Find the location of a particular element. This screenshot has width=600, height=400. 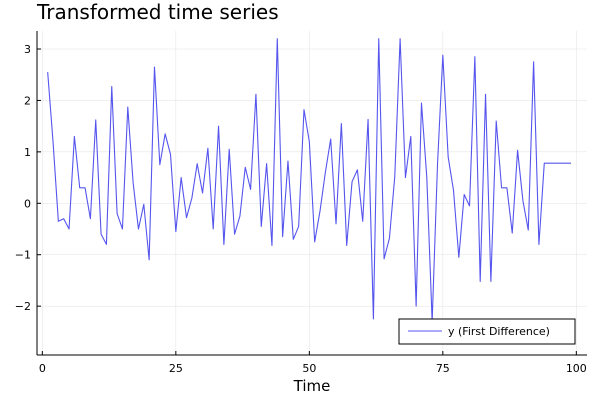

x-tick-label: 50 is located at coordinates (309, 368).